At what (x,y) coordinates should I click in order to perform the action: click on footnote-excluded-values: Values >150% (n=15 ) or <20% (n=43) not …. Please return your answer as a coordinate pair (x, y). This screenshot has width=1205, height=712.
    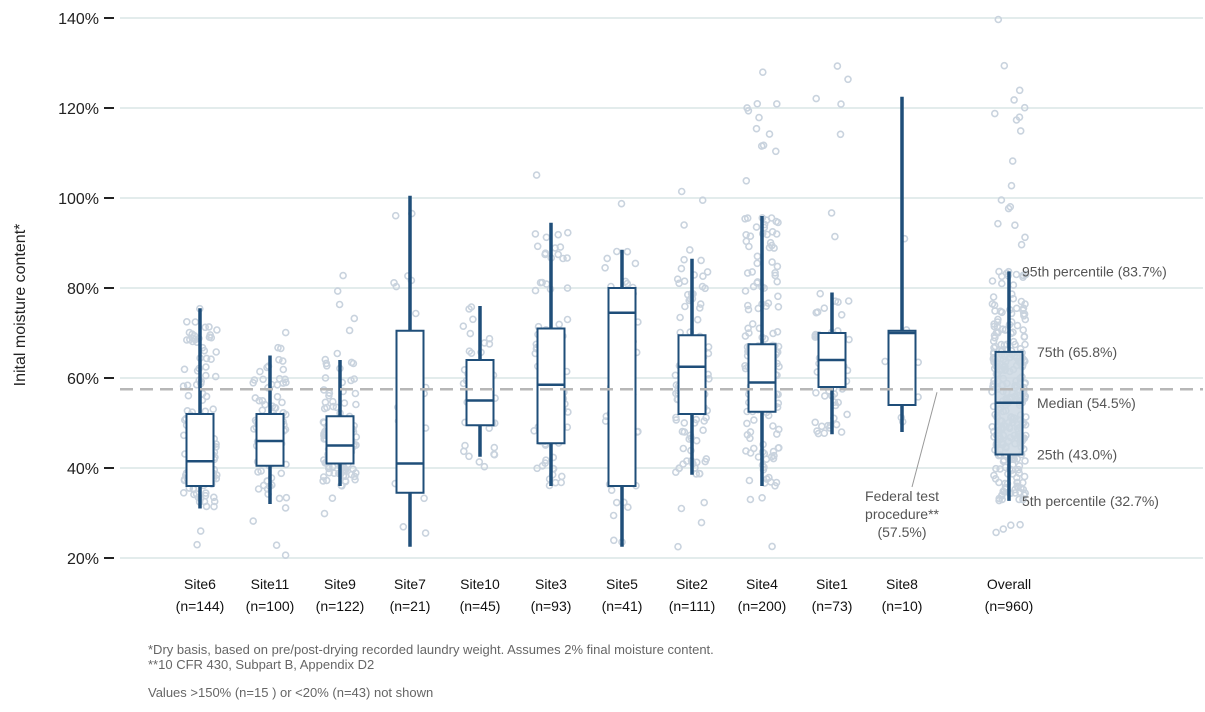
    Looking at the image, I should click on (291, 692).